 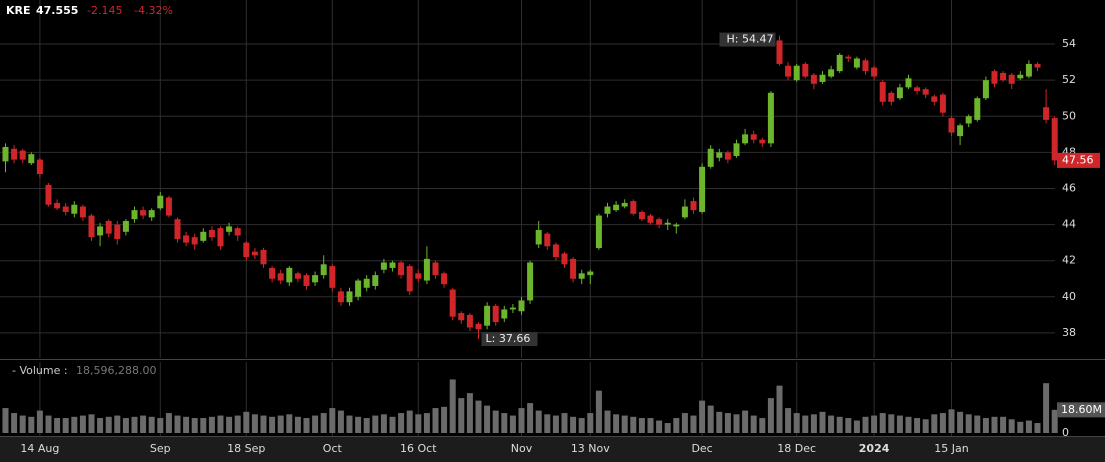 What do you see at coordinates (1069, 224) in the screenshot?
I see `y-tick-label: 44` at bounding box center [1069, 224].